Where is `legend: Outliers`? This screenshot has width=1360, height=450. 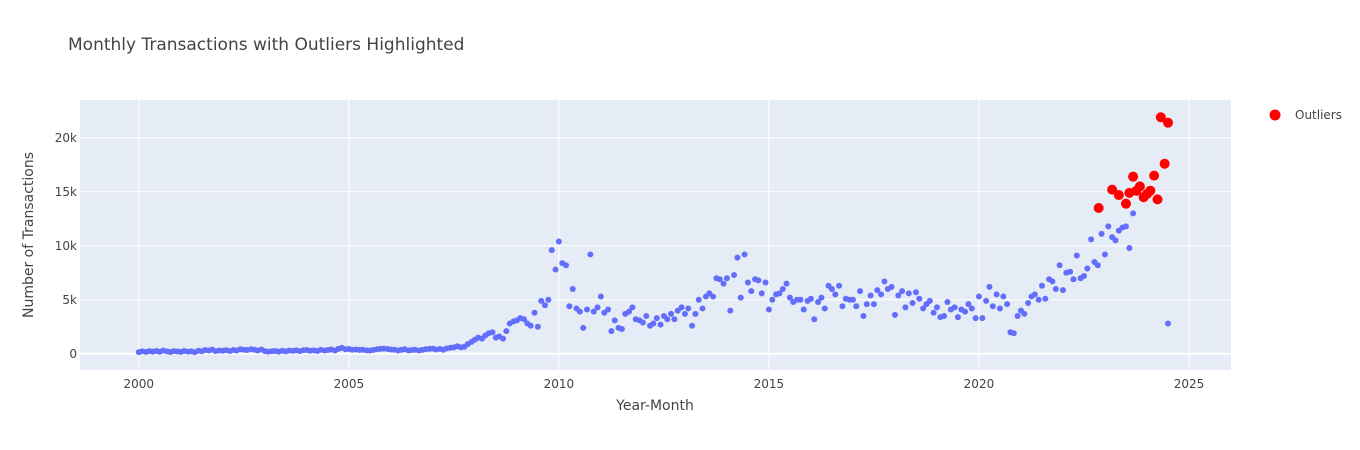
legend: Outliers is located at coordinates (1306, 115).